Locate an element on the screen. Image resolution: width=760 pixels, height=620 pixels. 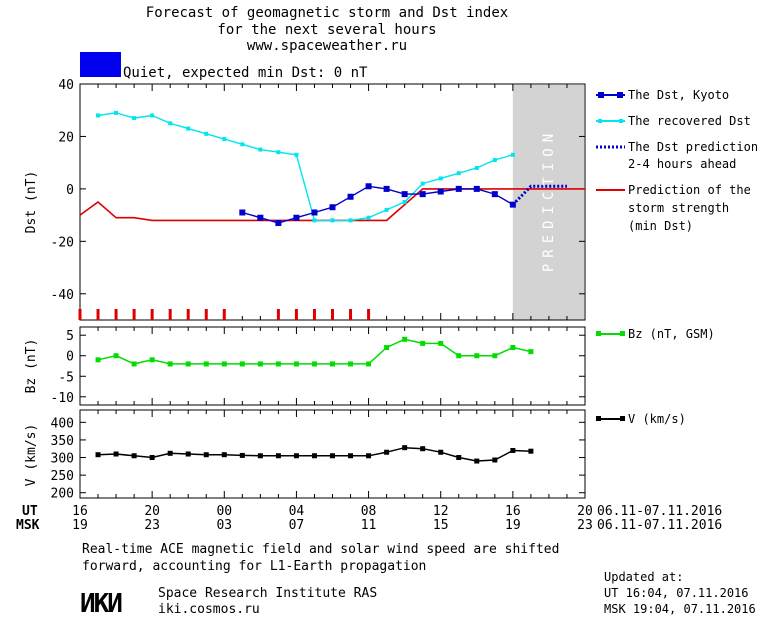
legend-v-label: V (km/s) is located at coordinates (657, 419).